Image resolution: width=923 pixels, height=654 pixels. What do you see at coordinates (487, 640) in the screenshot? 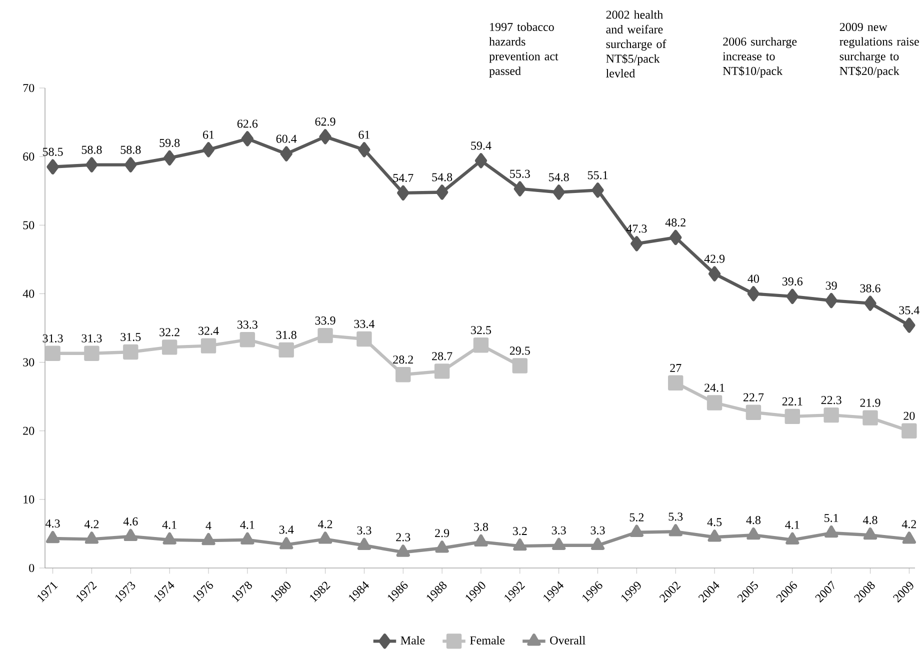
I see `legend-label: Female` at bounding box center [487, 640].